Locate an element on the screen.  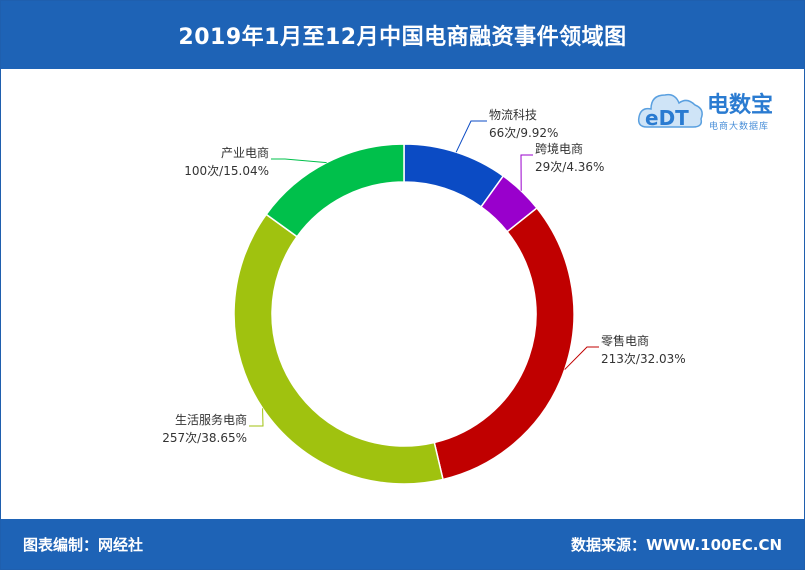
label-value-life-services: 257次/38.65% is located at coordinates (204, 438).